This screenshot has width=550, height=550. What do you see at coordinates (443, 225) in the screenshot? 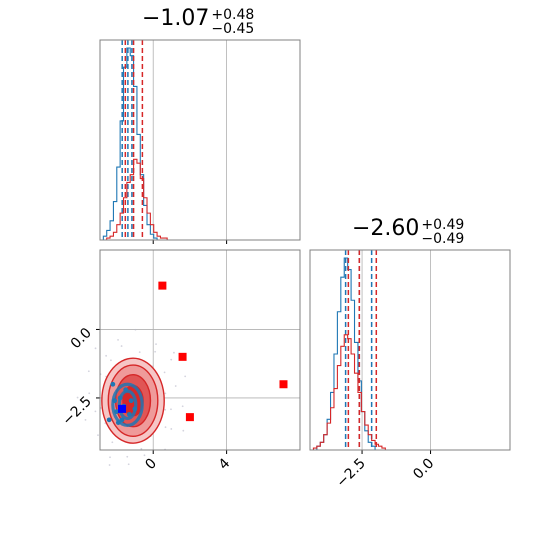
I see `title-param-2-plus: +0.49` at bounding box center [443, 225].